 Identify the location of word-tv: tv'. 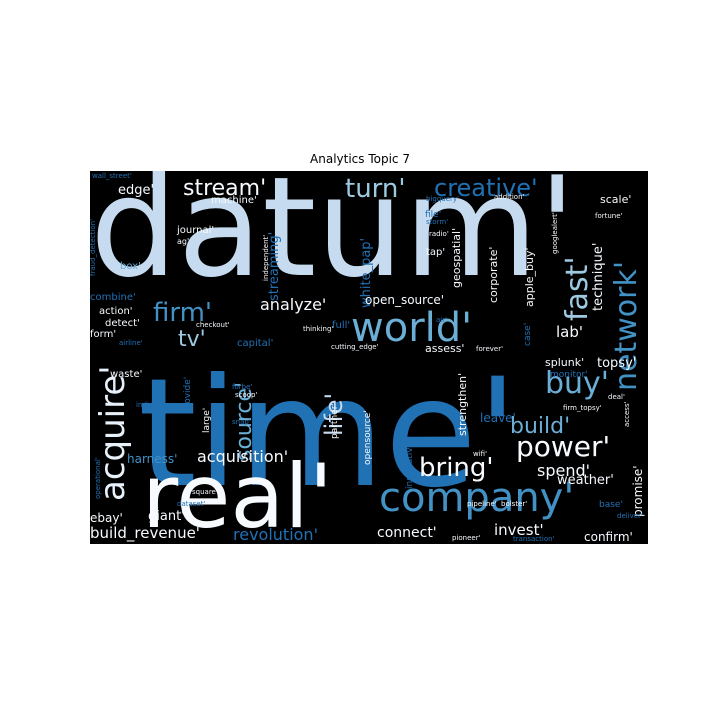
(192, 339).